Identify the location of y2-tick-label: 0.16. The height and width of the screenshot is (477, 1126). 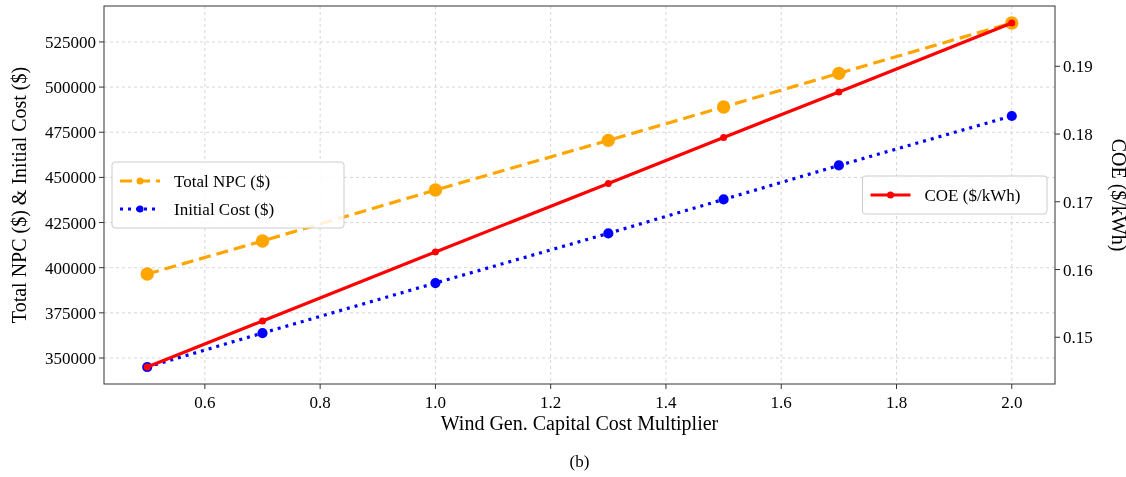
(1078, 270).